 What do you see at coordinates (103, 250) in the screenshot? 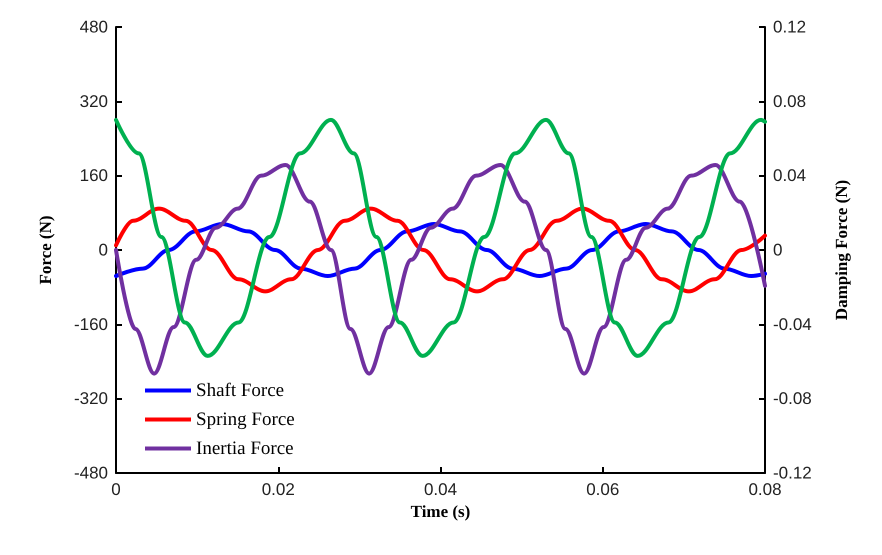
I see `y-tick-label: 0` at bounding box center [103, 250].